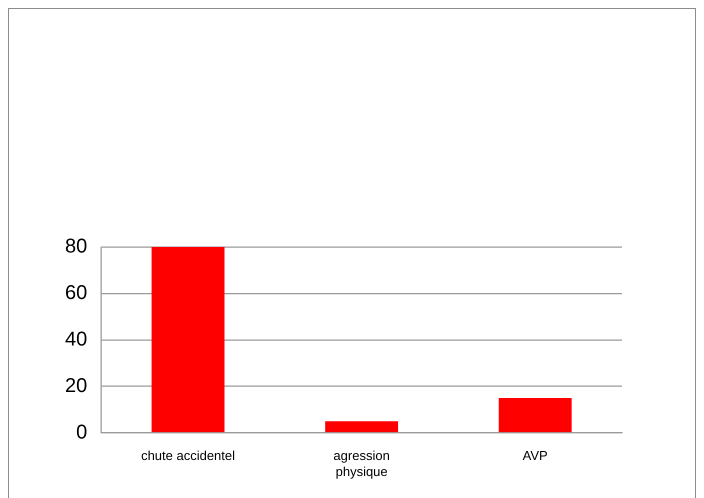 The image size is (704, 498). I want to click on y-tick-label: 0, so click(82, 432).